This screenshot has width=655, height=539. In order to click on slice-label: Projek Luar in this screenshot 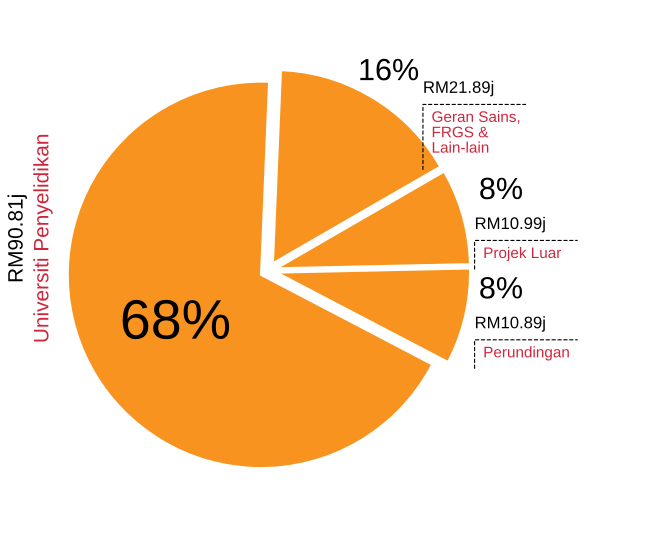, I will do `click(523, 254)`.